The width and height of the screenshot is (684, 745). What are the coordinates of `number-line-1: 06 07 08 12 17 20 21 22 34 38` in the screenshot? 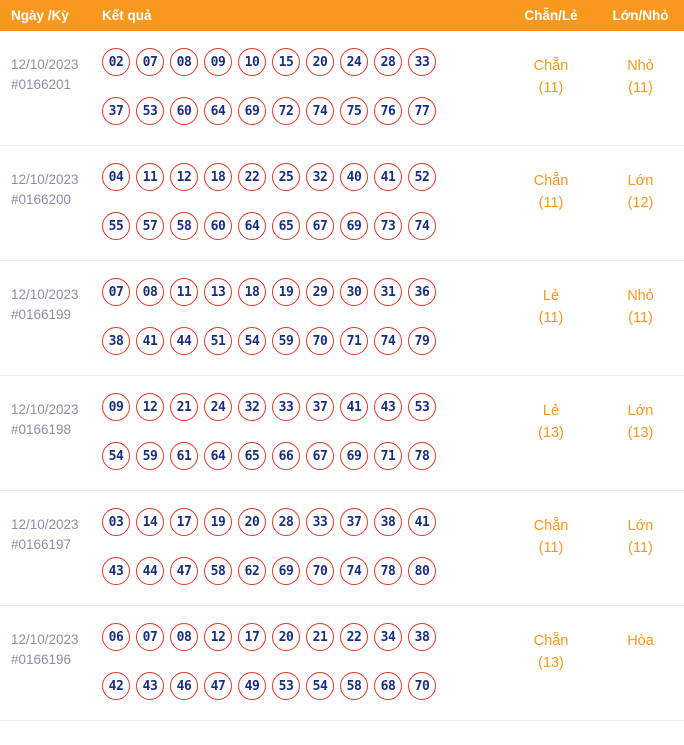 It's located at (302, 637).